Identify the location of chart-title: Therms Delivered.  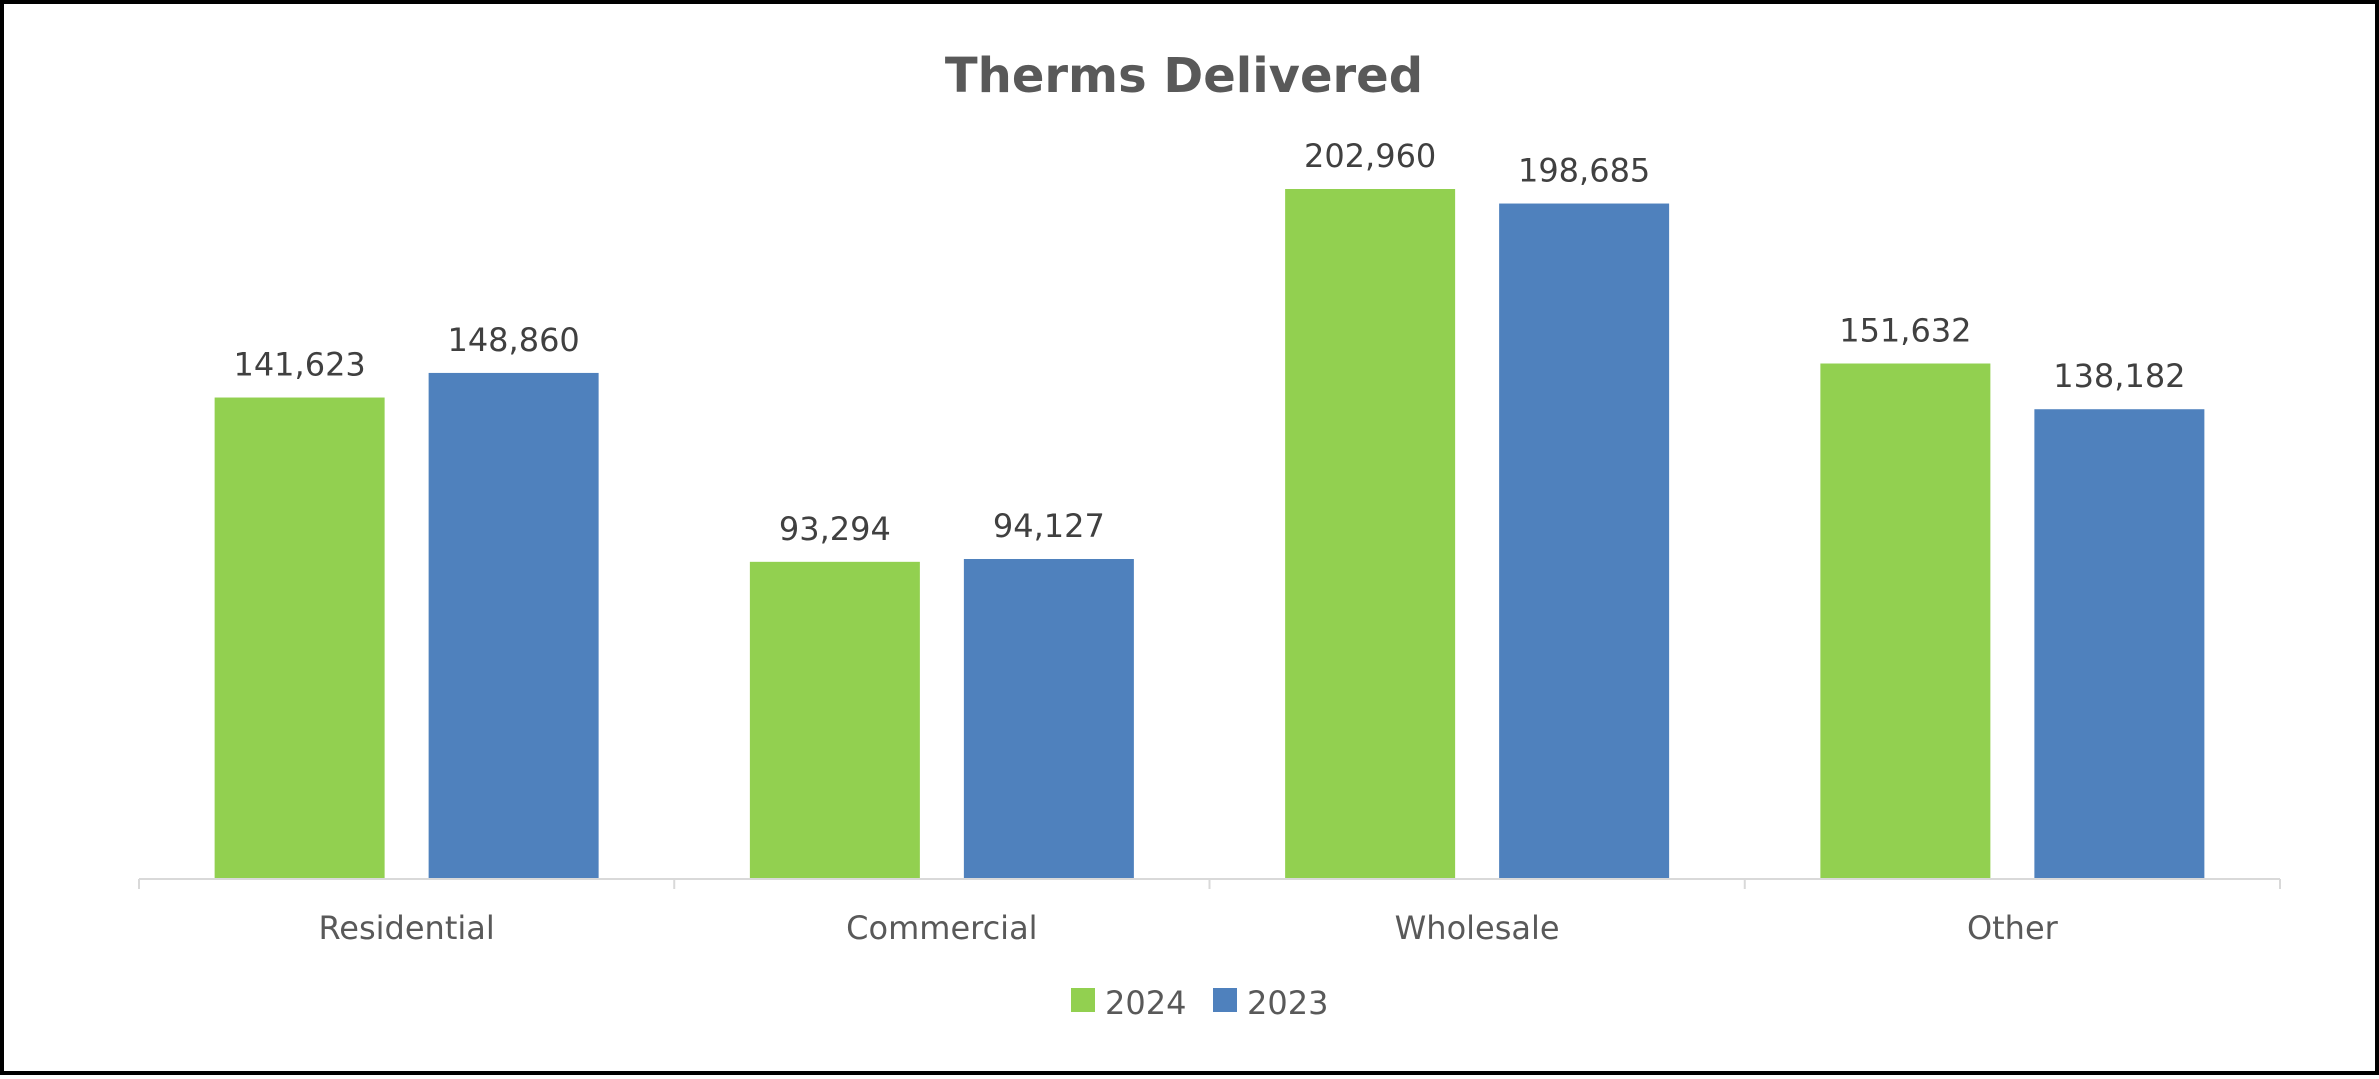
(1184, 76).